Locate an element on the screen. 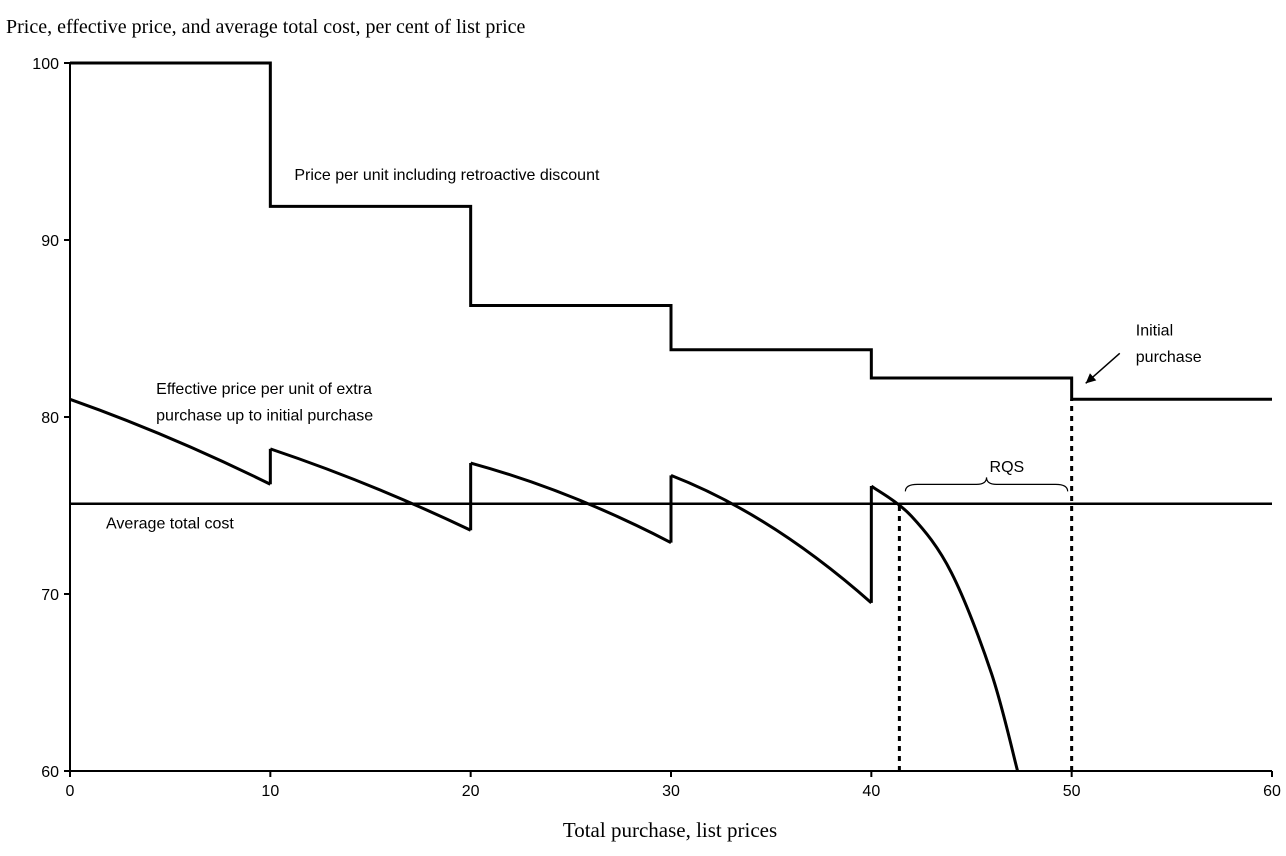  y-tick-label: 80 is located at coordinates (50, 418).